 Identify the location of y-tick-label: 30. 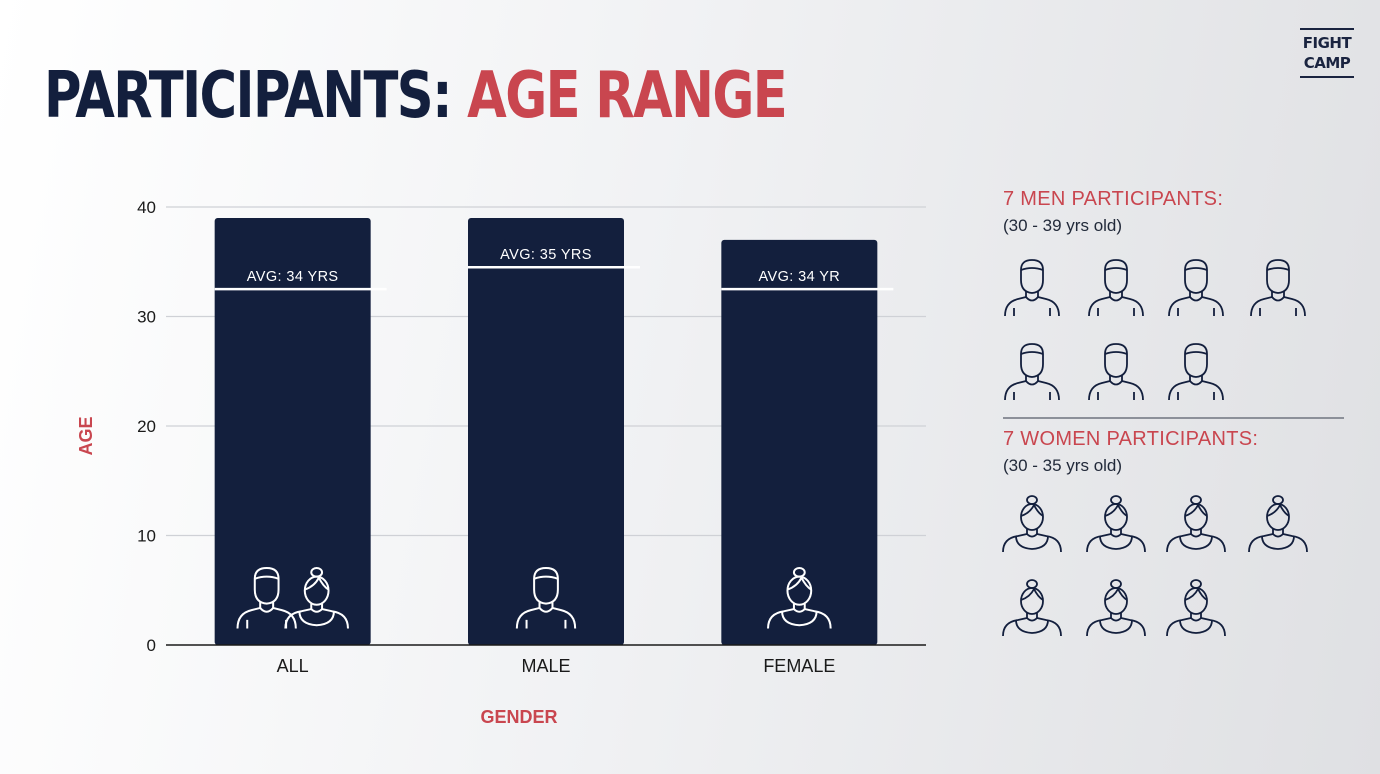
(146, 317).